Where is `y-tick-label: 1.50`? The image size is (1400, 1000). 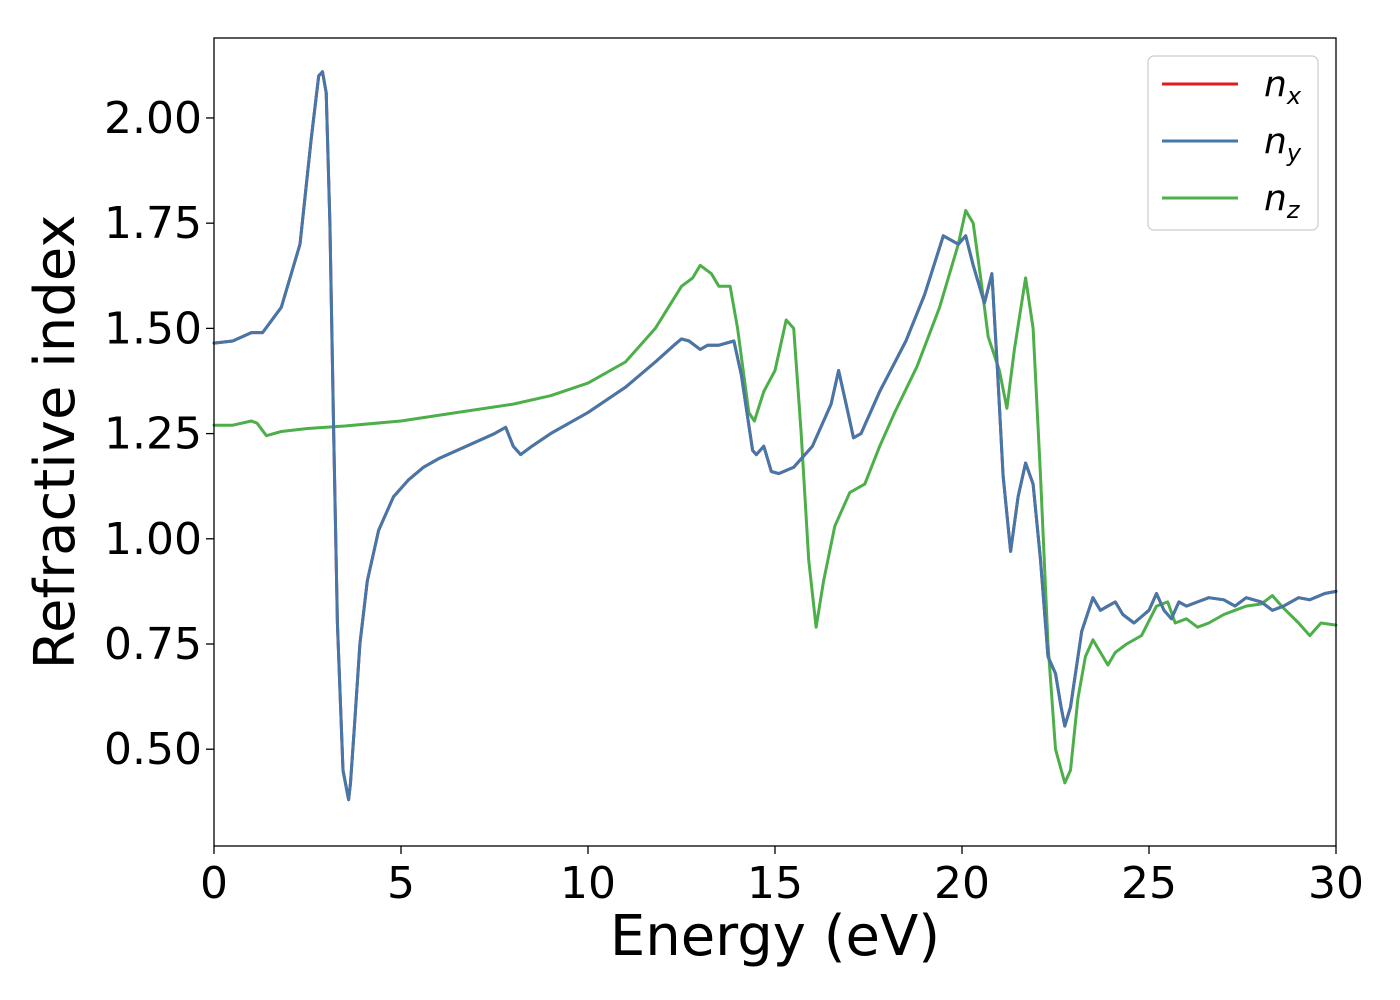
y-tick-label: 1.50 is located at coordinates (153, 328).